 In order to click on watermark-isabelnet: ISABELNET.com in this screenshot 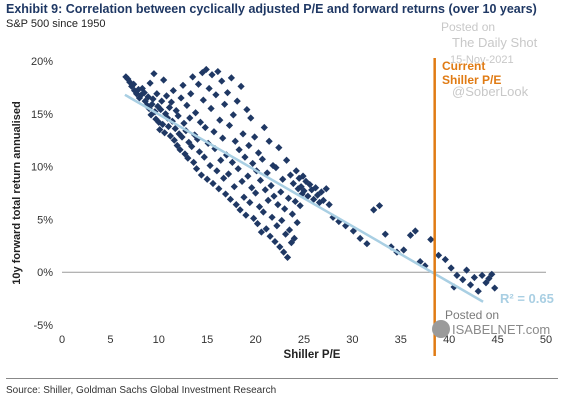, I will do `click(501, 329)`.